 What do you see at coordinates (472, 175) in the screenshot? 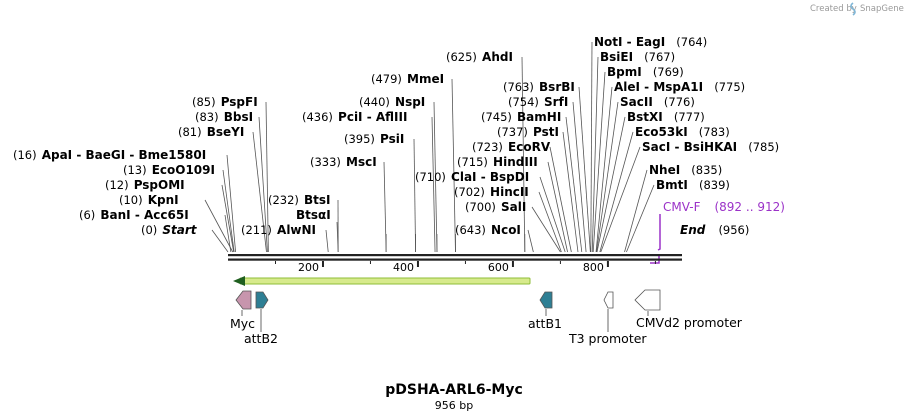
I see `site-label-clai-bspdi: (710) ClaI - BspDI` at bounding box center [472, 175].